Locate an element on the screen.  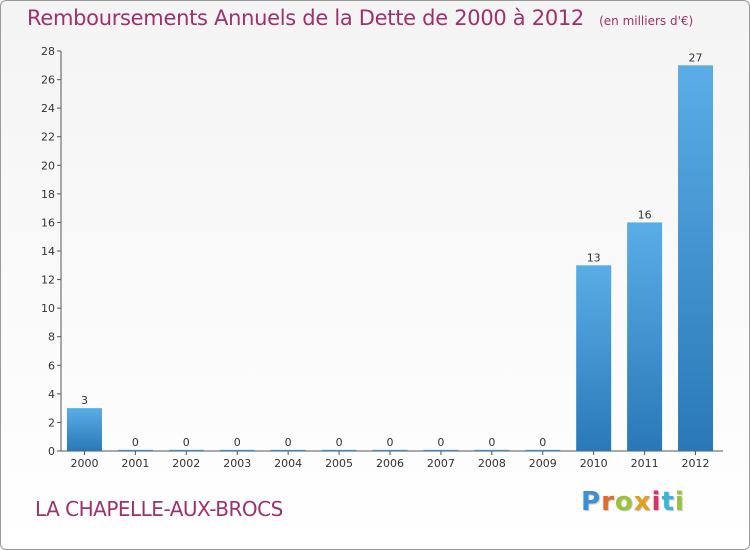
y-tick-label: 26 is located at coordinates (48, 80).